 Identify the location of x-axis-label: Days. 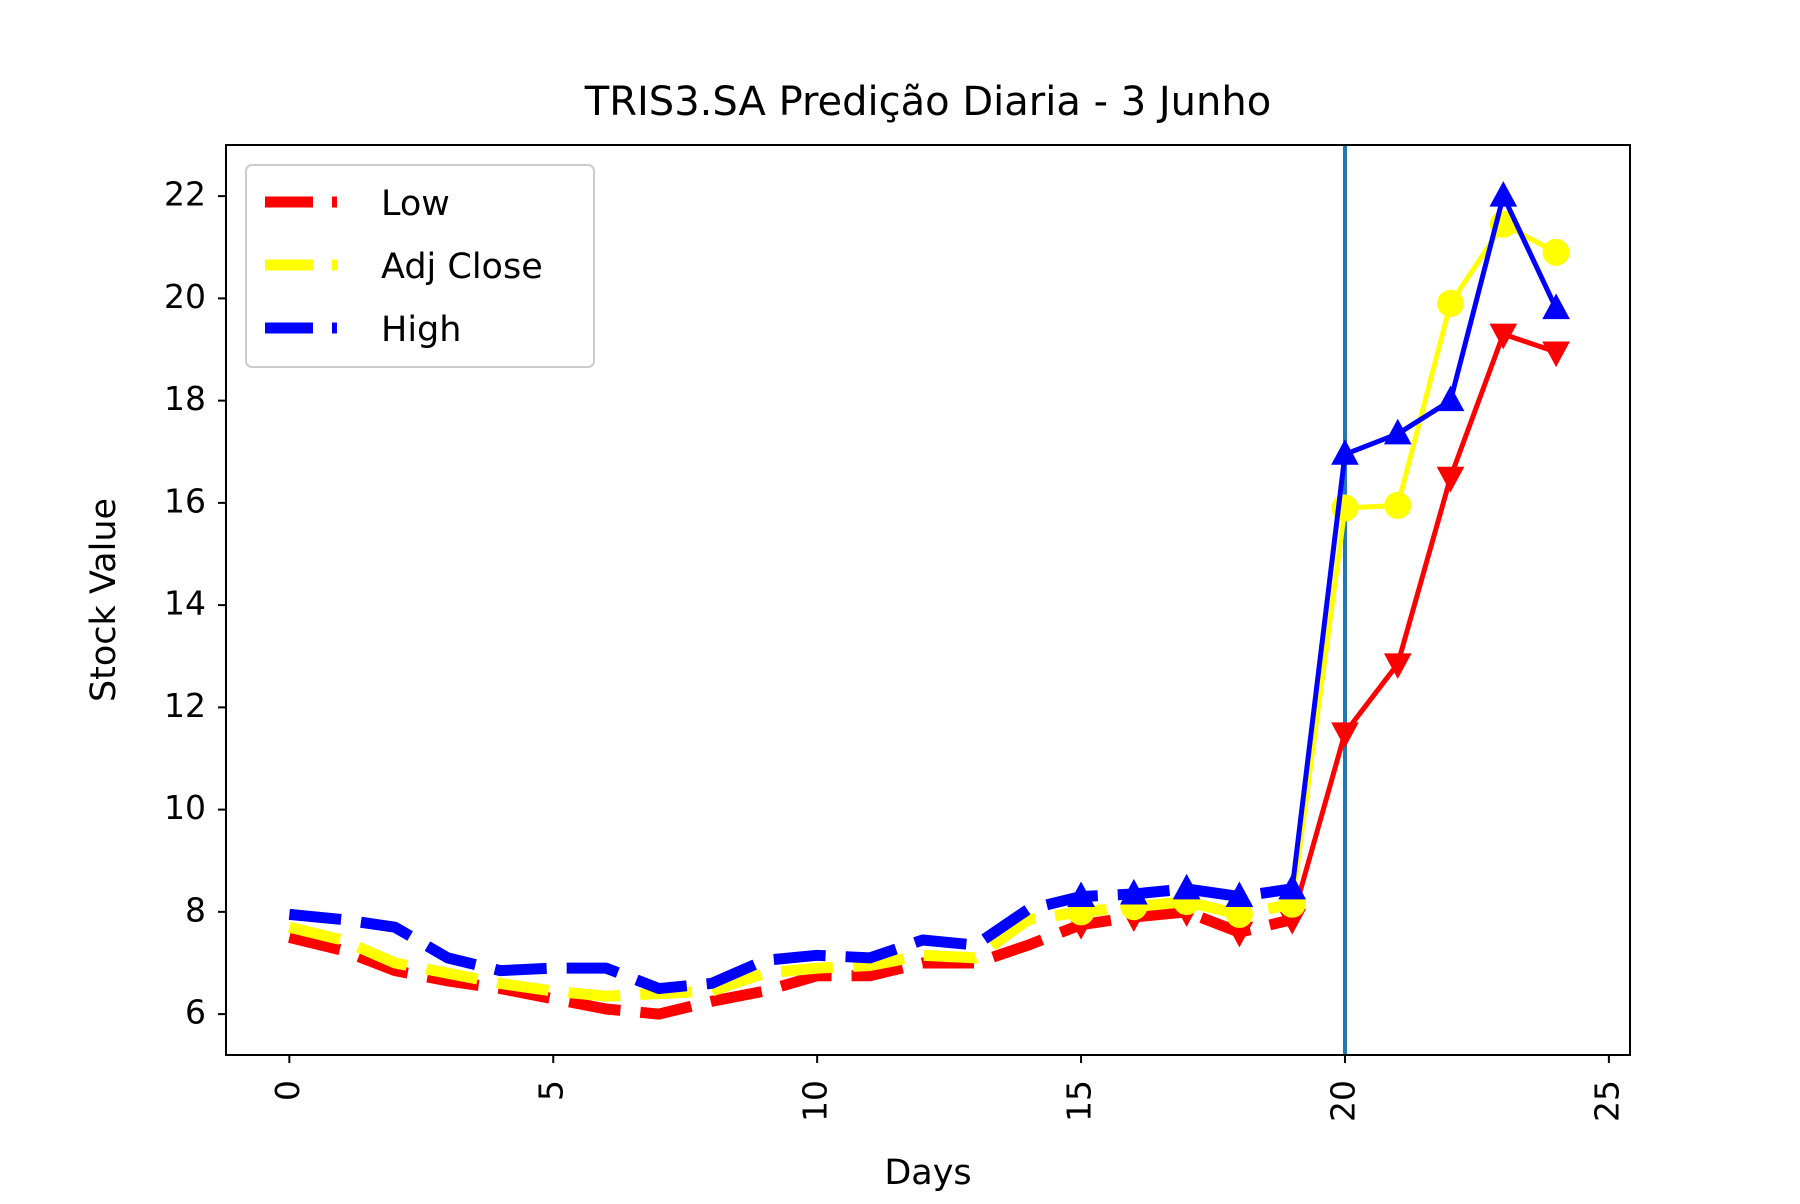
(927, 1173).